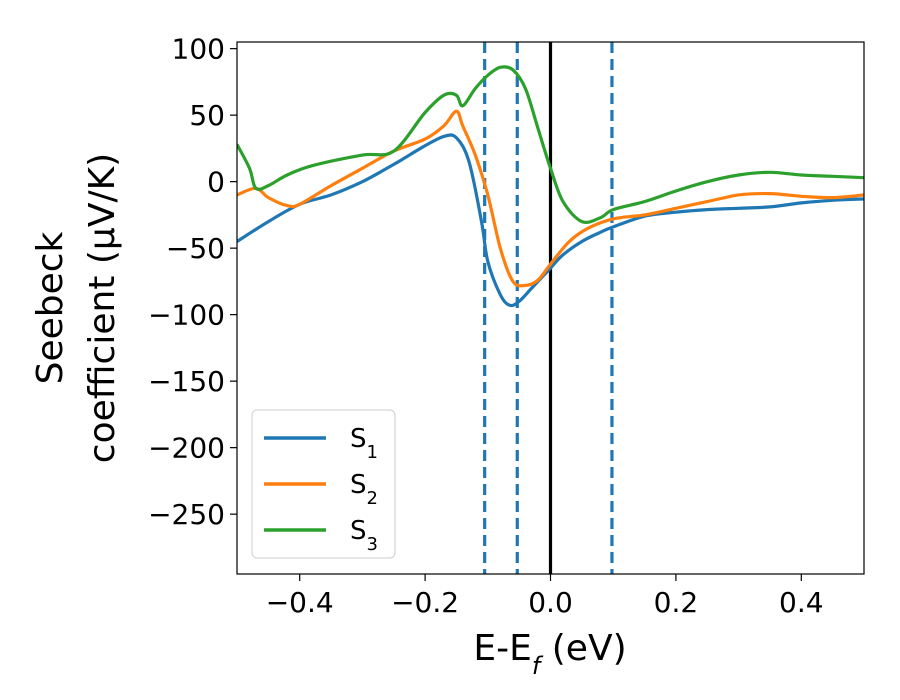 The height and width of the screenshot is (700, 900). Describe the element at coordinates (192, 282) in the screenshot. I see `y-axis: 100 50 0 −50 −100 −150 −200 −250` at that location.